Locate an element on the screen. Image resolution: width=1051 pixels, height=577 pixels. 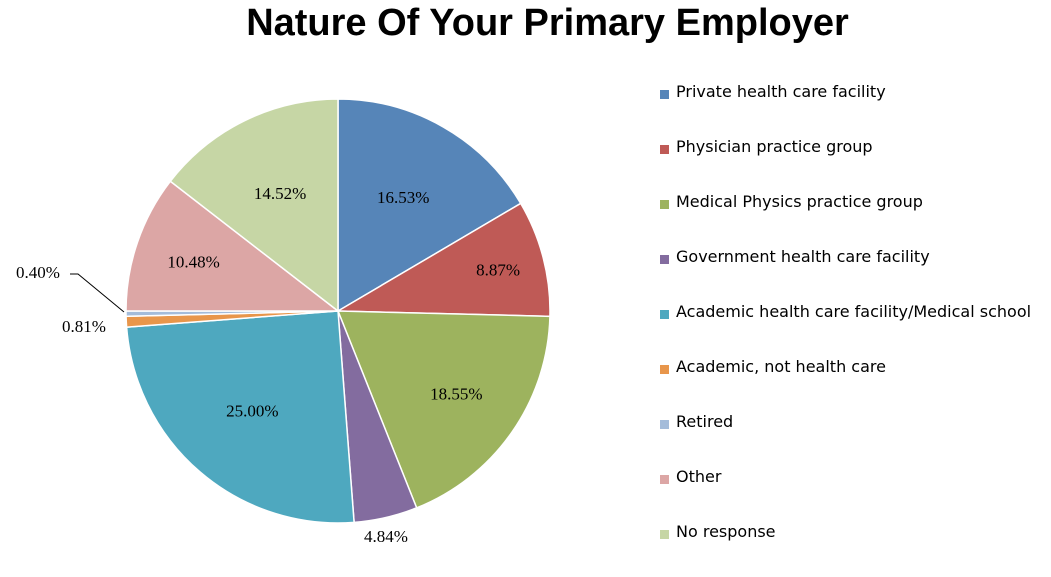
pie-slice-academic-health-care-facility-medical-school is located at coordinates (240, 417).